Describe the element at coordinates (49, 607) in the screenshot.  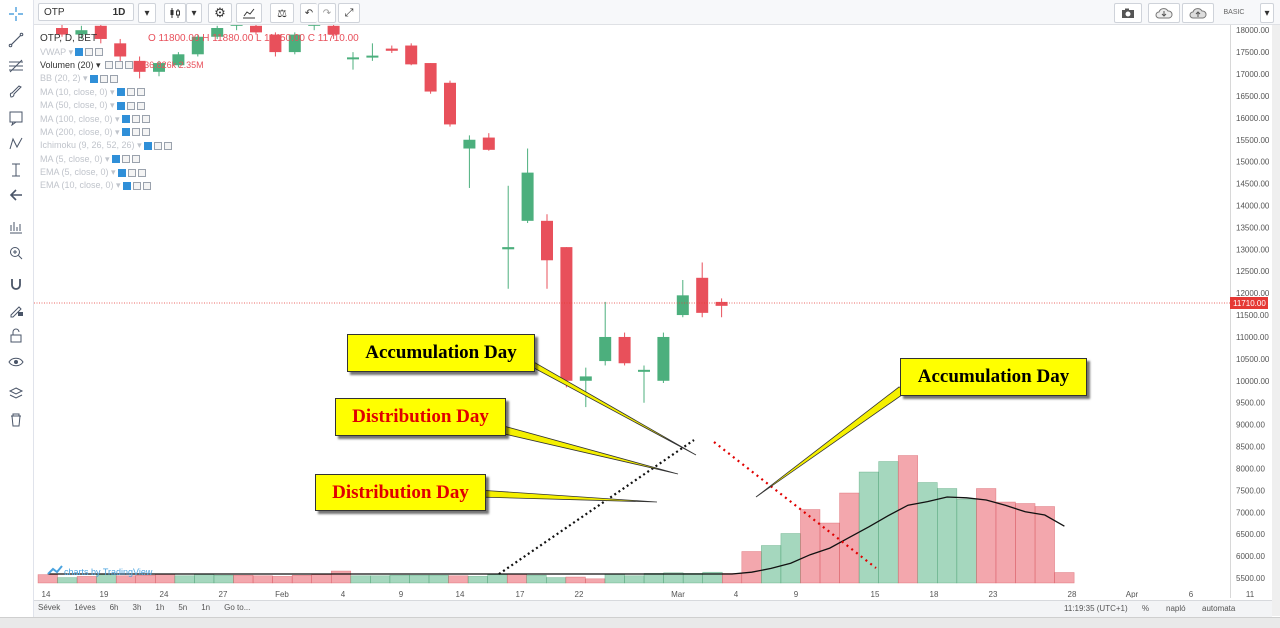
I see `range-button: Sévek` at that location.